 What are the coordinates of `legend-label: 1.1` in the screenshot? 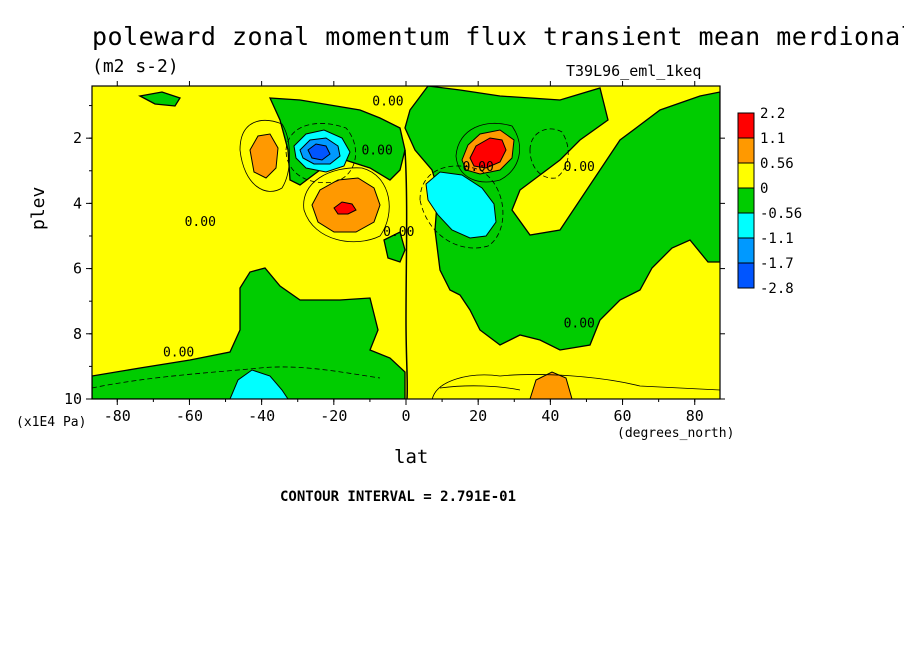 It's located at (772, 139).